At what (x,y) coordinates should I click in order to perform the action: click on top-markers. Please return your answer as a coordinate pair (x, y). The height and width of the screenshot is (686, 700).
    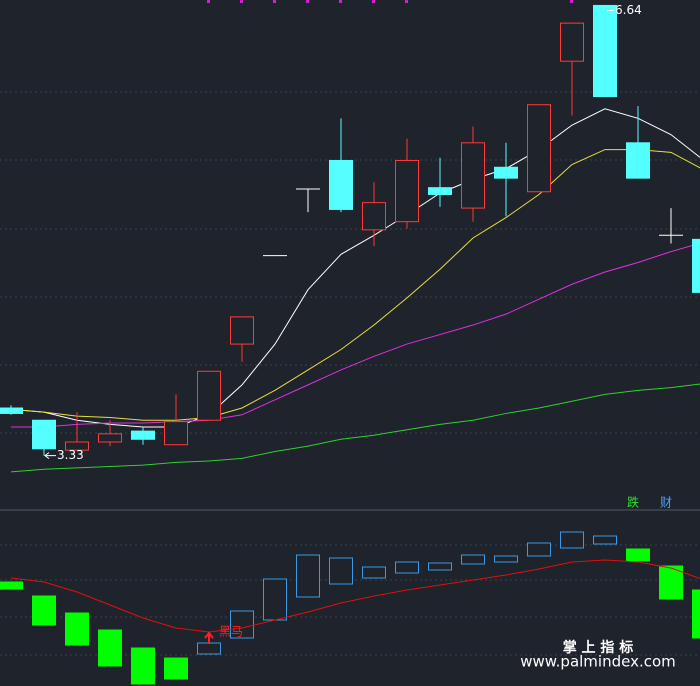
    Looking at the image, I should click on (390, 1).